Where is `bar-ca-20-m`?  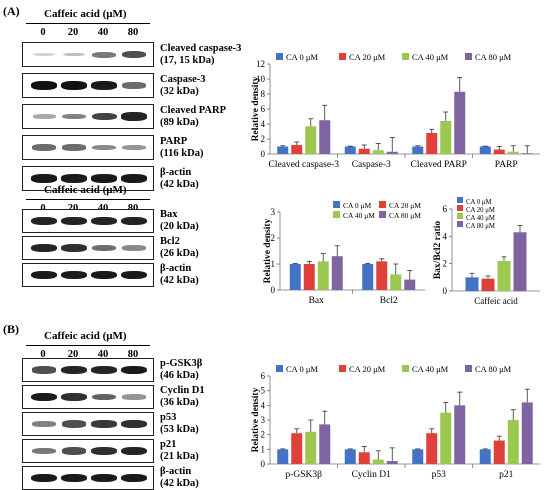
bar-ca-20-m is located at coordinates (364, 458).